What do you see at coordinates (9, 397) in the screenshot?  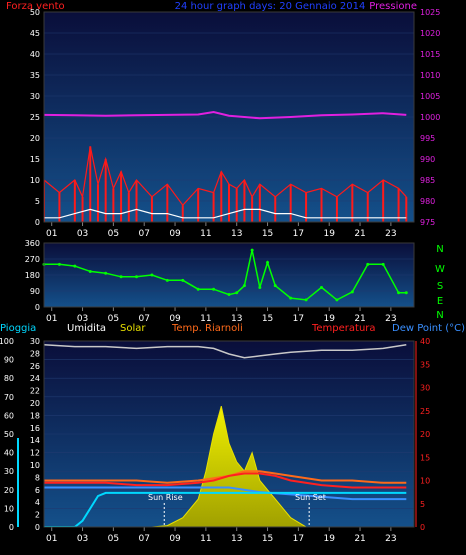 I see `p3-humidity-tick-label: 70` at bounding box center [9, 397].